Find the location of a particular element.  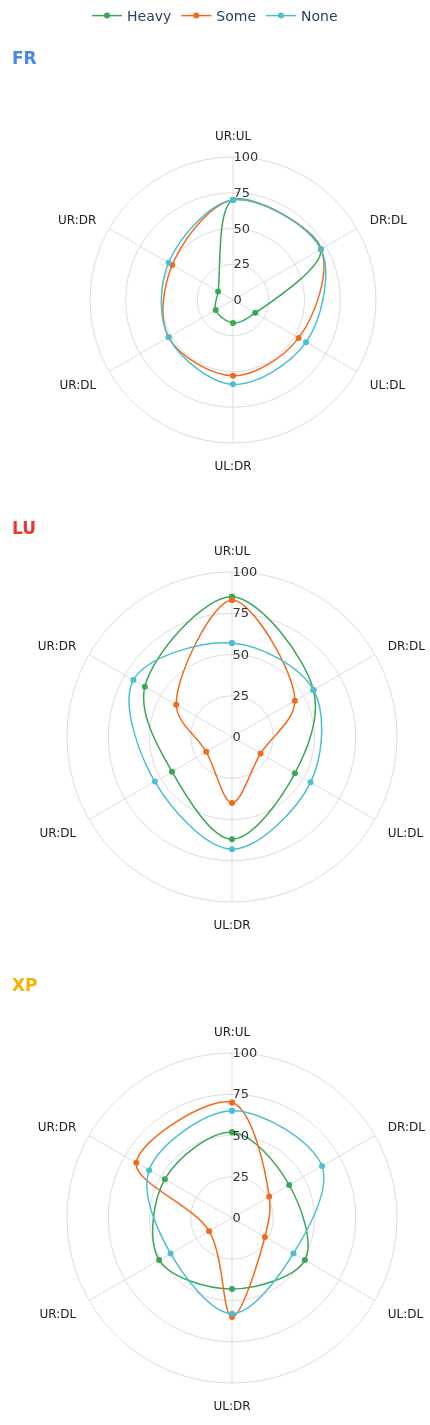

text: FR is located at coordinates (24, 58).